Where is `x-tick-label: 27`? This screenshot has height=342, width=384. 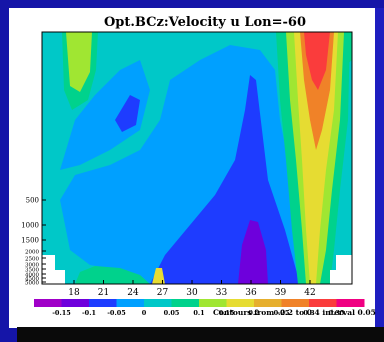
x-tick-label: 27 is located at coordinates (163, 293).